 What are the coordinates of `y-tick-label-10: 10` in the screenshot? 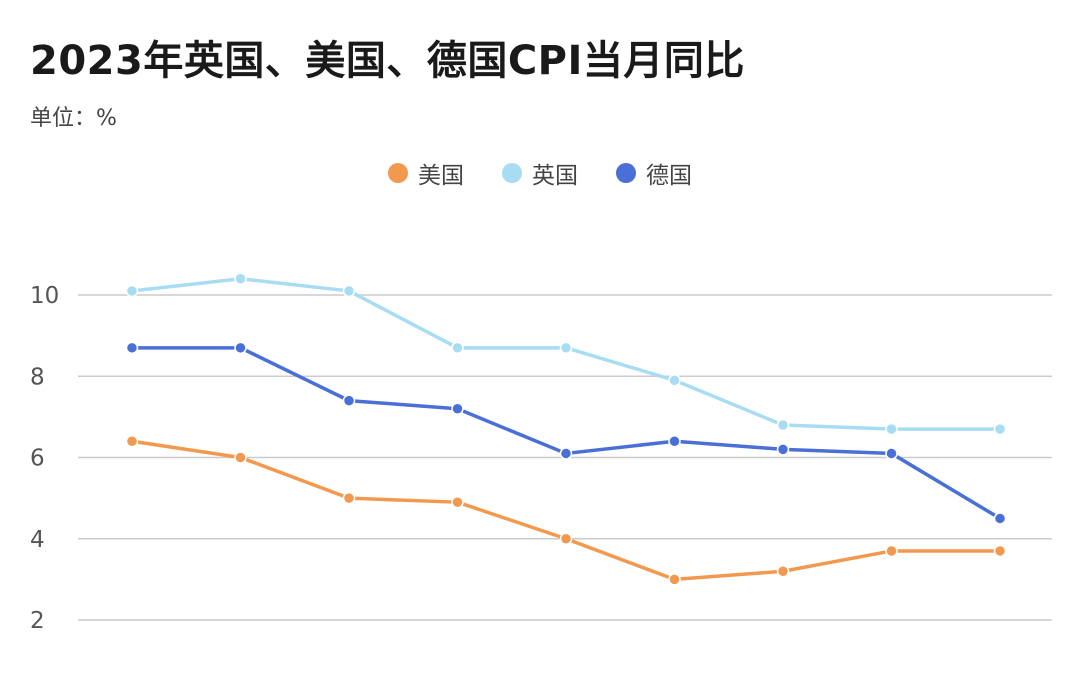 It's located at (44, 296).